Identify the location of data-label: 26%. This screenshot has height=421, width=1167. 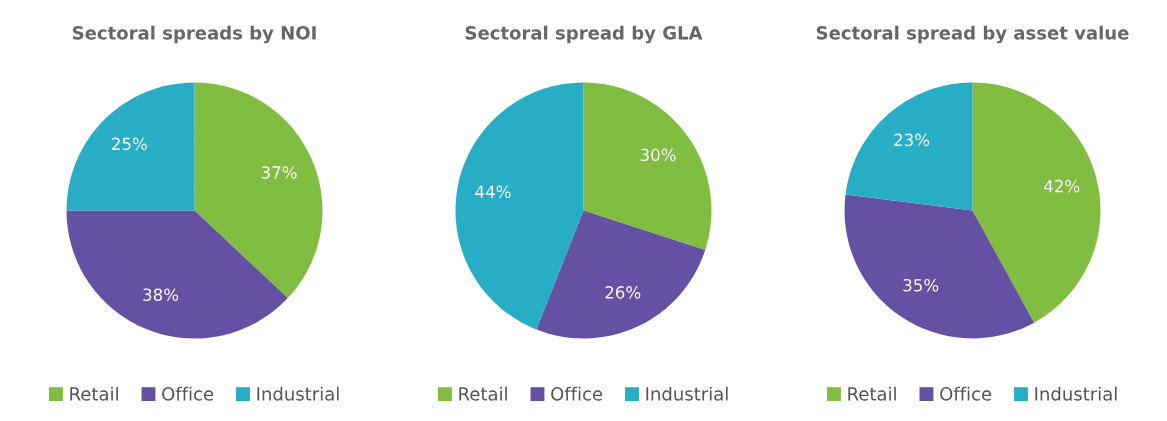
(623, 292).